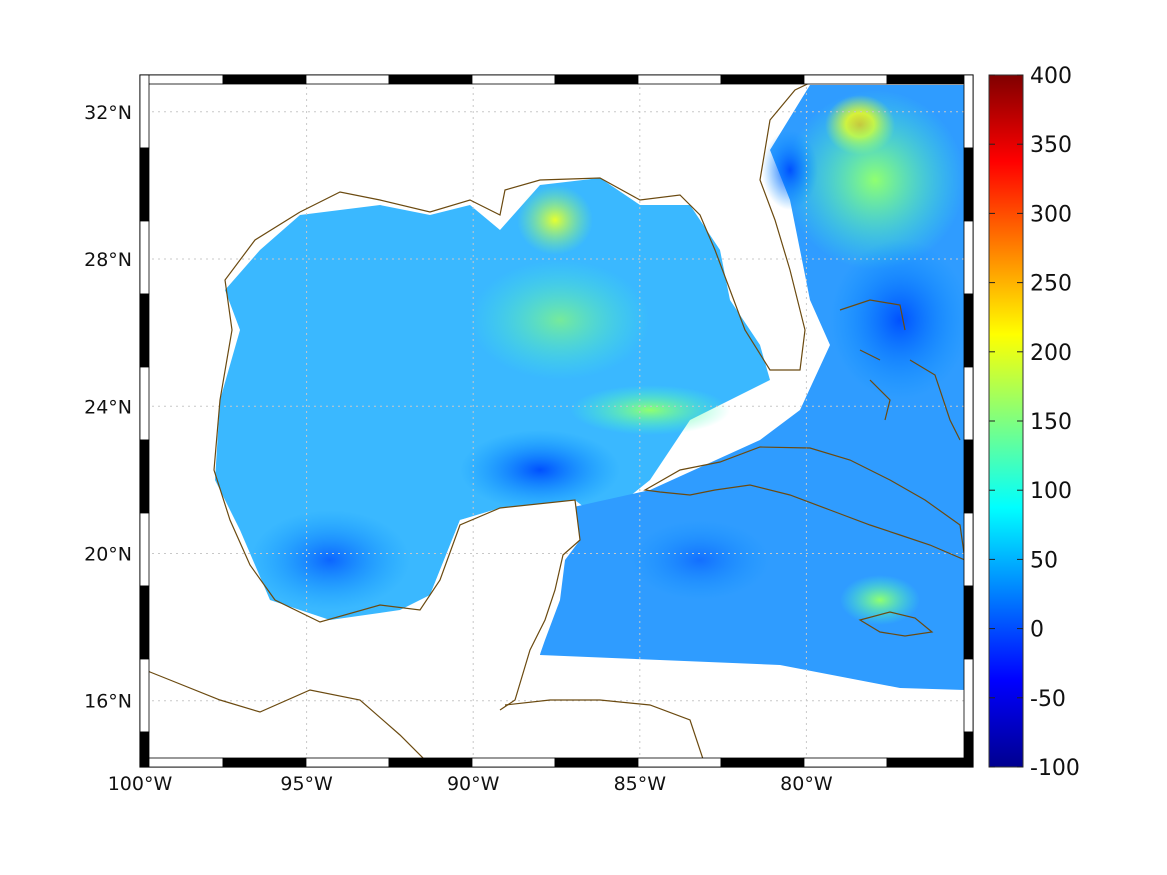 This screenshot has width=1167, height=875. I want to click on jamaica-coastline, so click(896, 624).